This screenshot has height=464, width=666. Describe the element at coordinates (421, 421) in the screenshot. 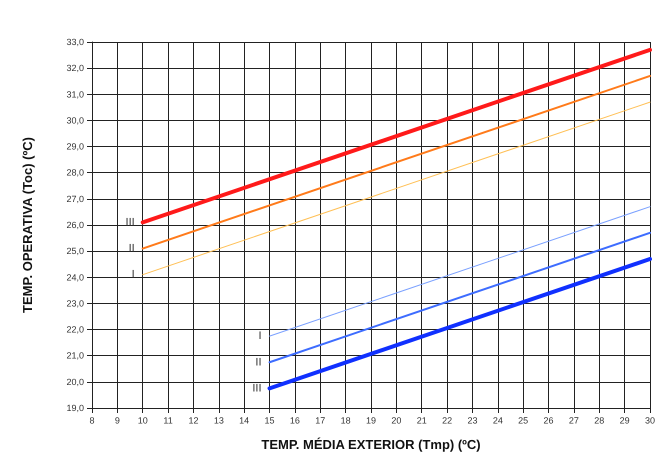

I see `x-tick-label: 21` at that location.